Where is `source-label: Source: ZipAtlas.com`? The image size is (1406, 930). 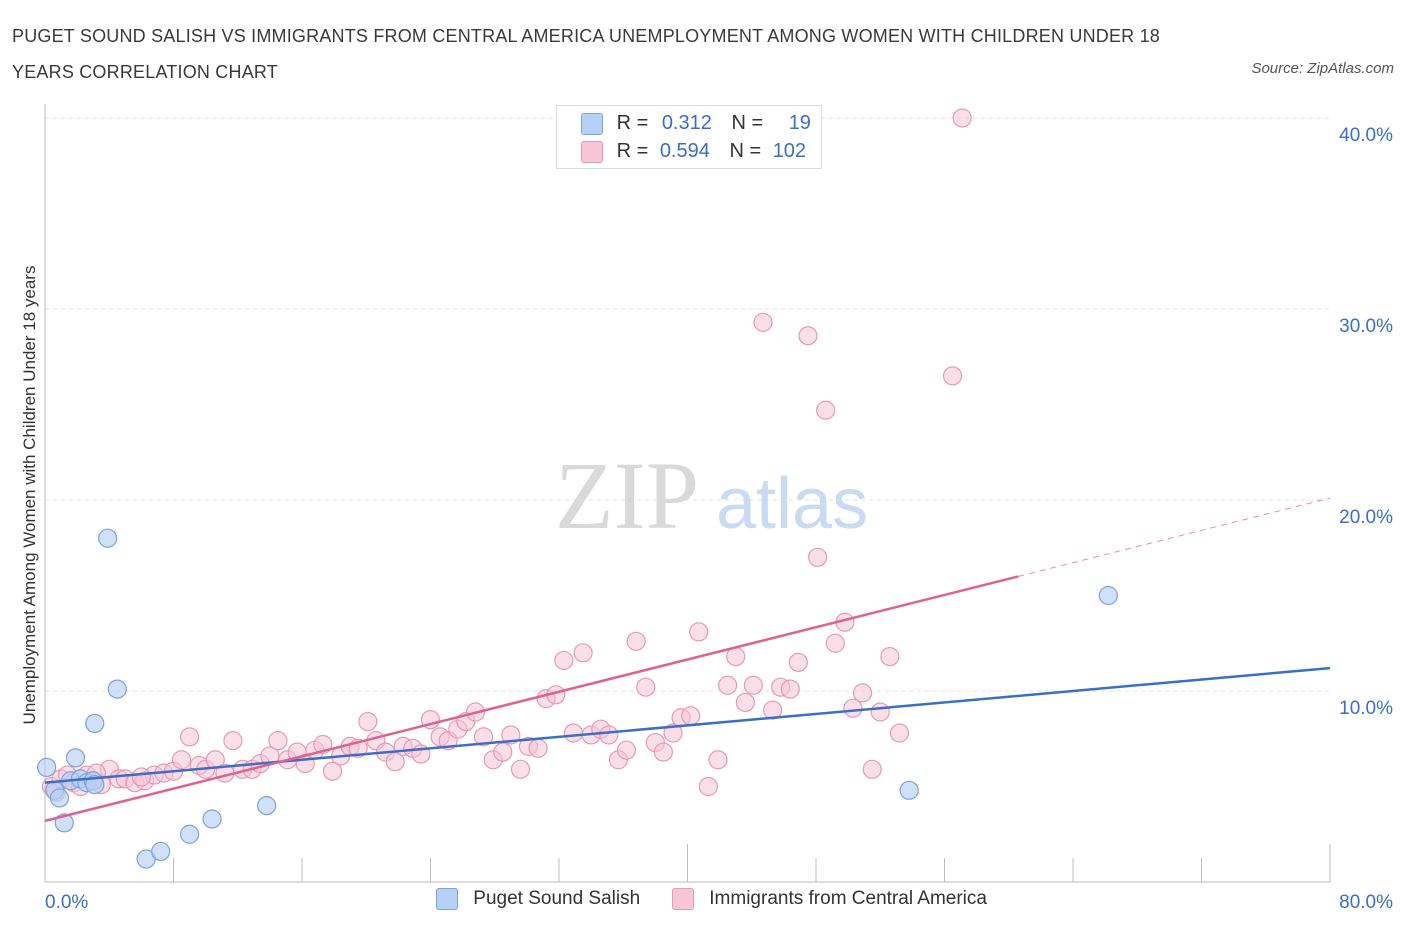 source-label: Source: ZipAtlas.com is located at coordinates (1322, 68).